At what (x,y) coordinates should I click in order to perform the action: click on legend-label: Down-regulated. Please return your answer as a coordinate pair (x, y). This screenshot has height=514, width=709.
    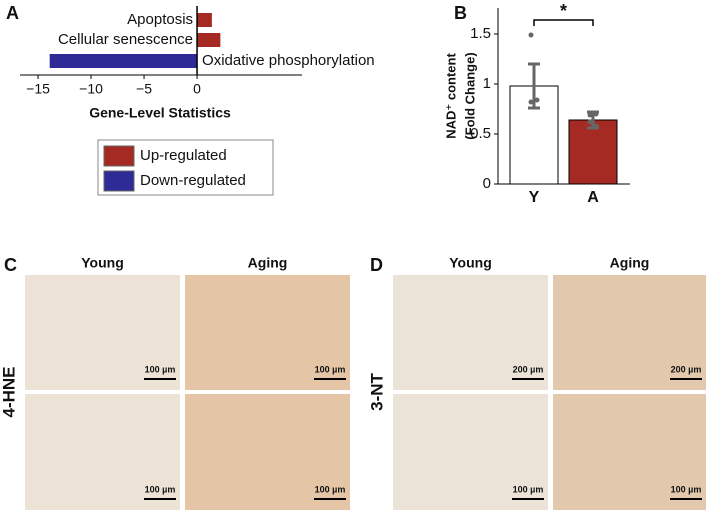
    Looking at the image, I should click on (193, 180).